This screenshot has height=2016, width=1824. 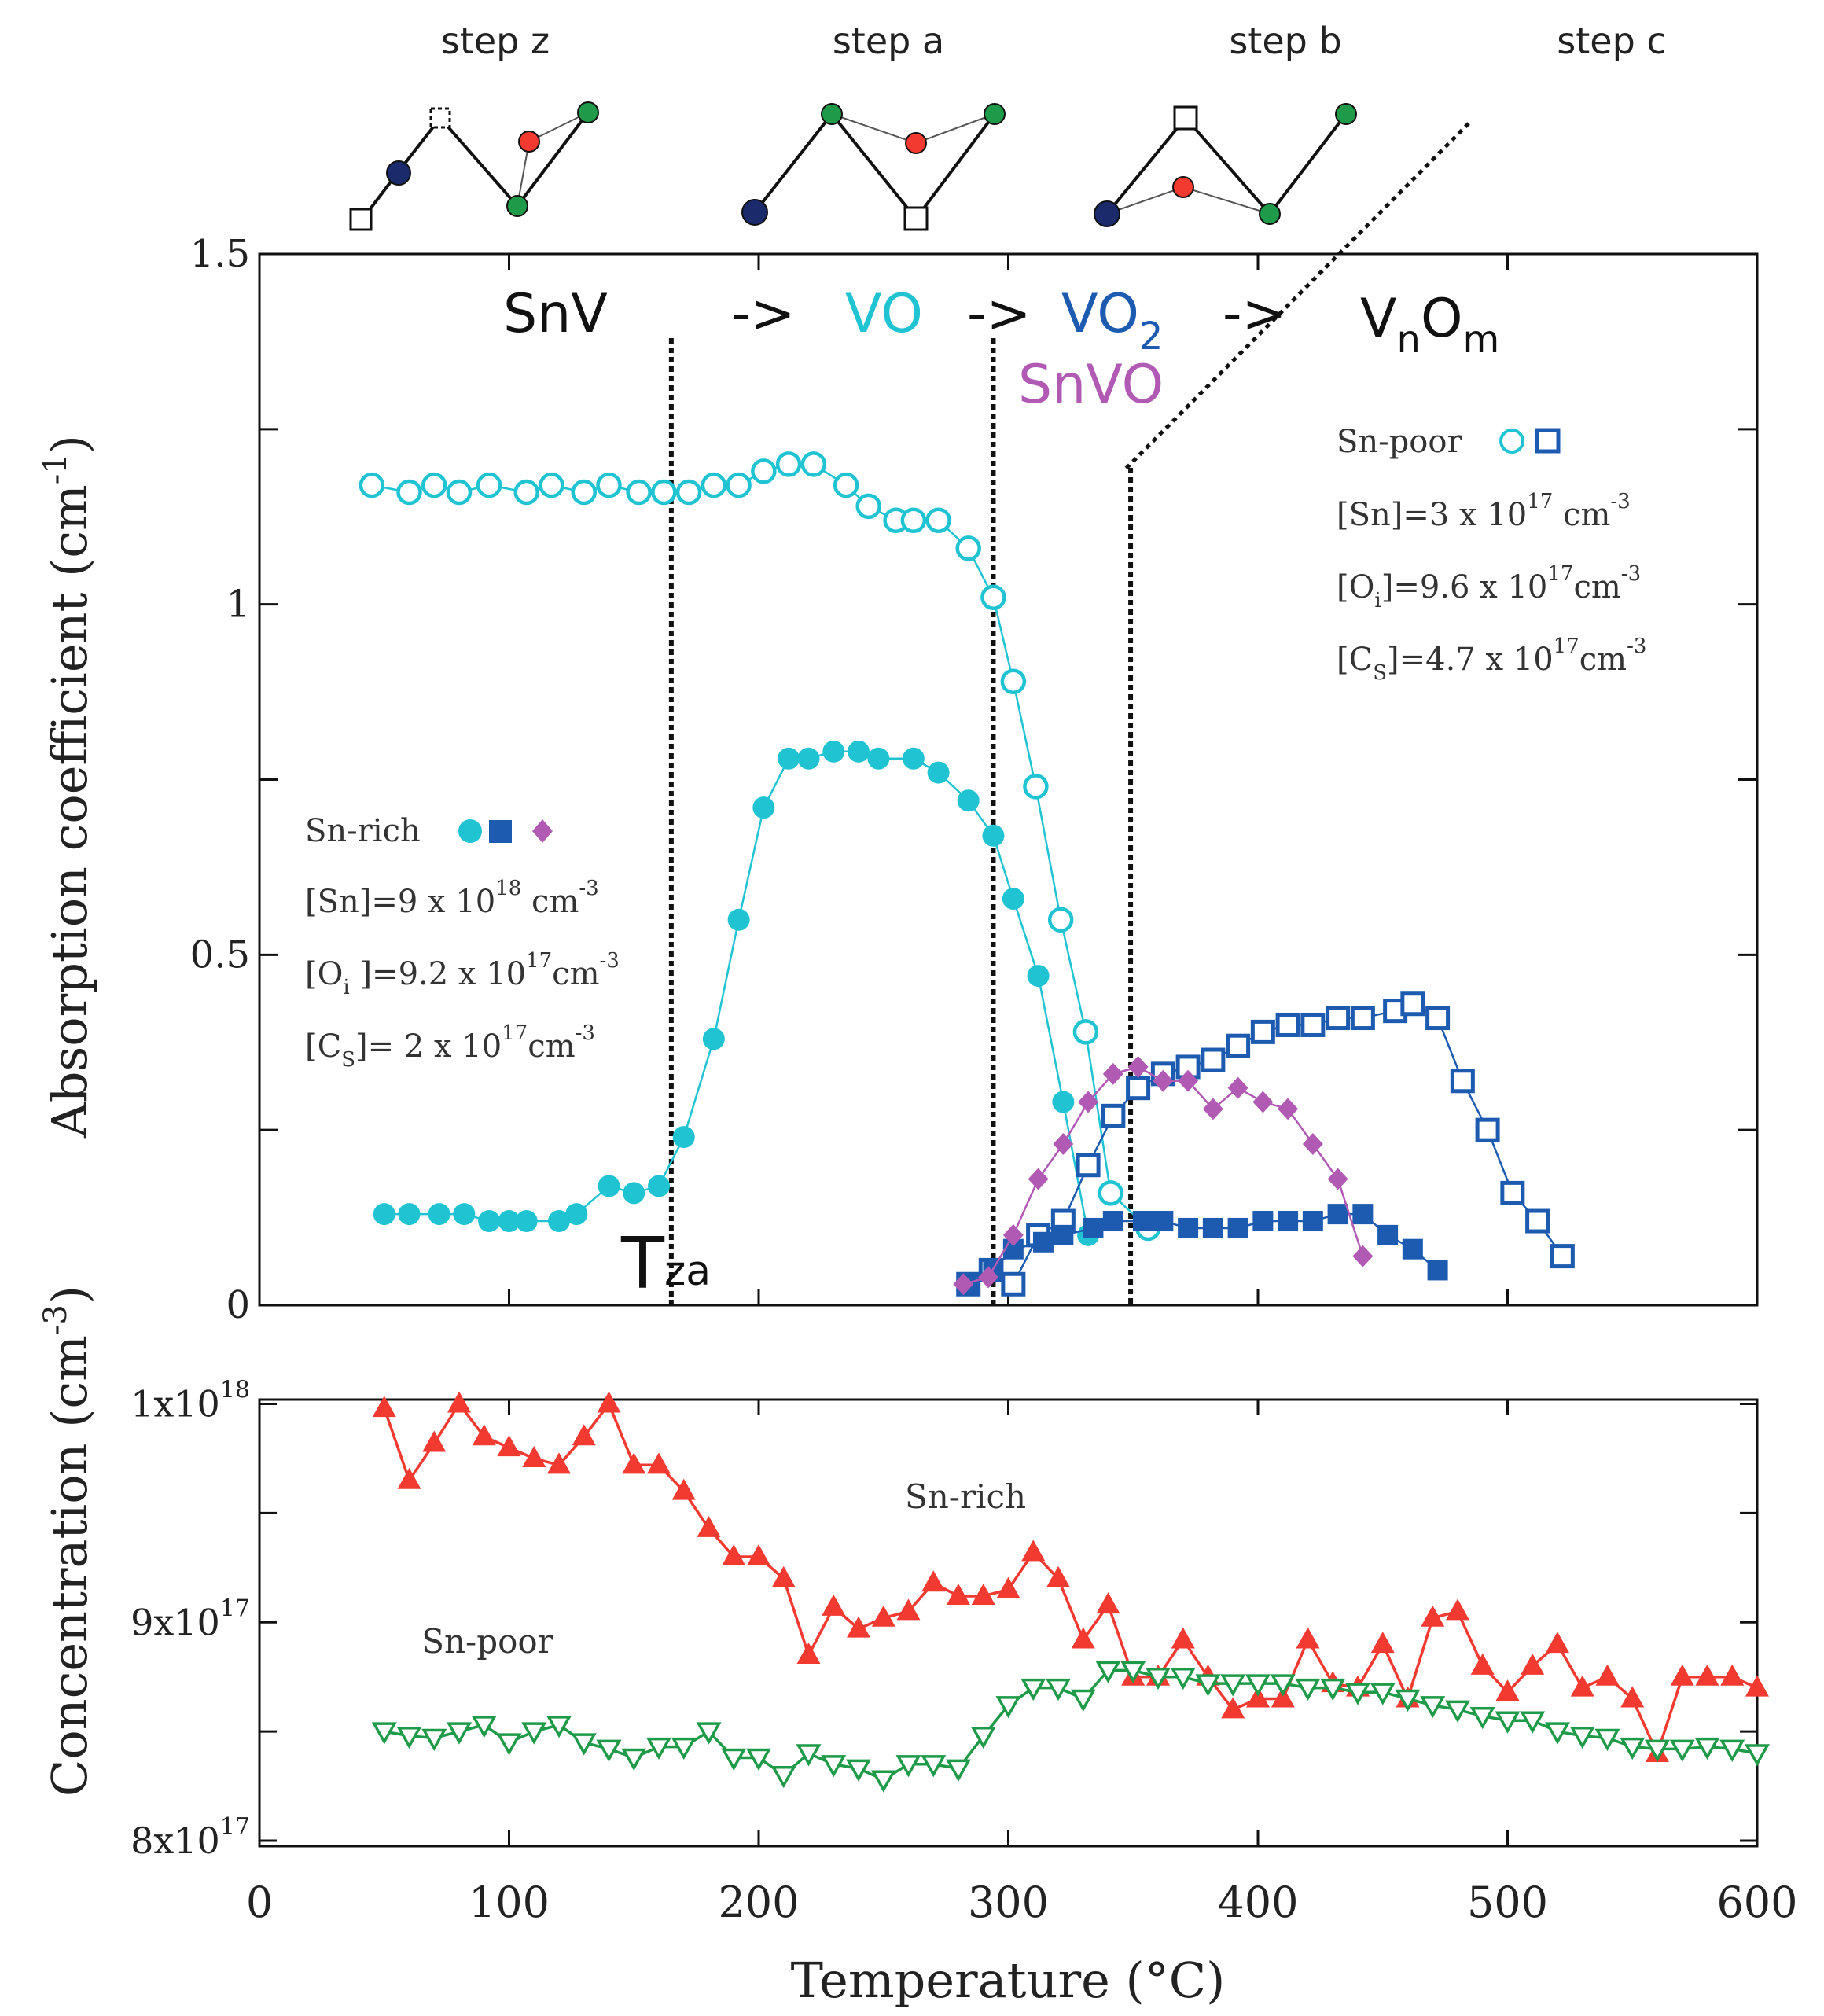 I want to click on legend-filled-diamond-marker, so click(x=542, y=831).